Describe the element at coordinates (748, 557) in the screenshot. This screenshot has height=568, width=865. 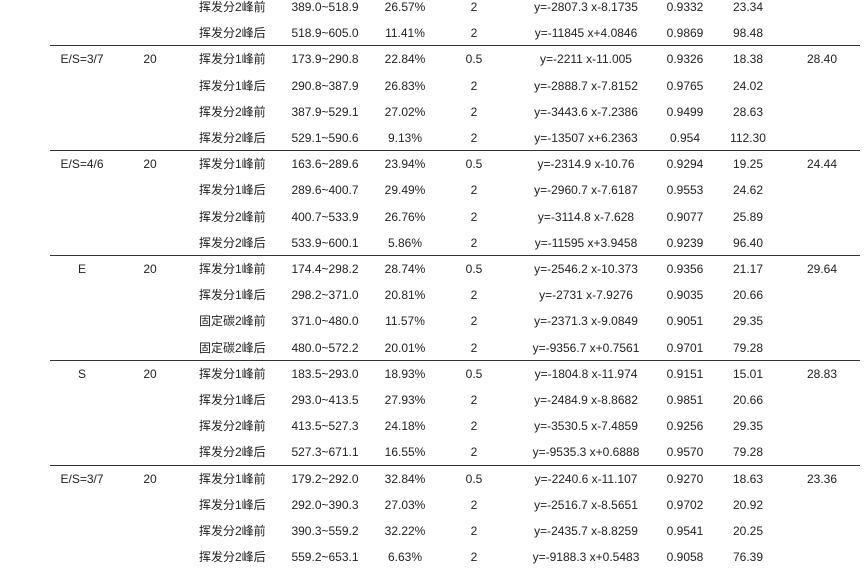
I see `activation-energy: 76.39` at that location.